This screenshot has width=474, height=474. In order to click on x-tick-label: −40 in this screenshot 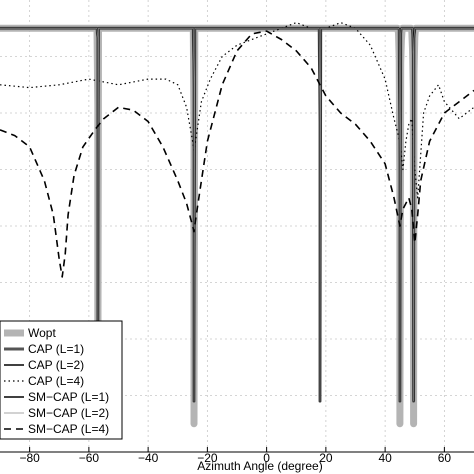, I will do `click(148, 458)`.